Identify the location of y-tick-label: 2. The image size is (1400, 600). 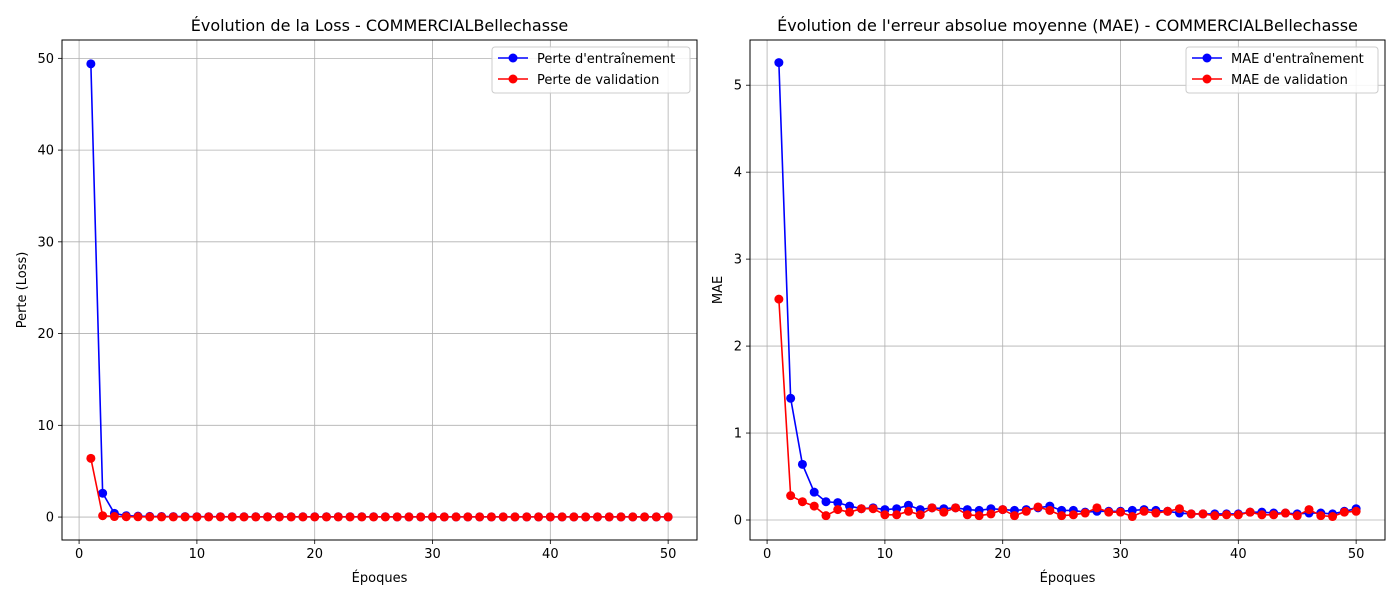
(738, 347).